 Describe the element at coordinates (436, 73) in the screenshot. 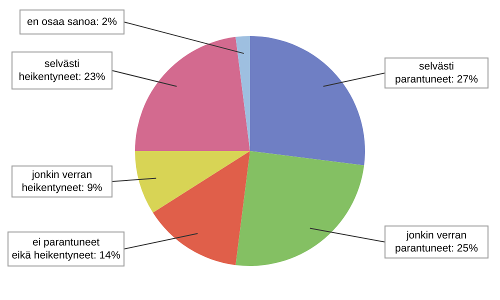

I see `slice-label: selvästi parantuneet: 27%` at that location.